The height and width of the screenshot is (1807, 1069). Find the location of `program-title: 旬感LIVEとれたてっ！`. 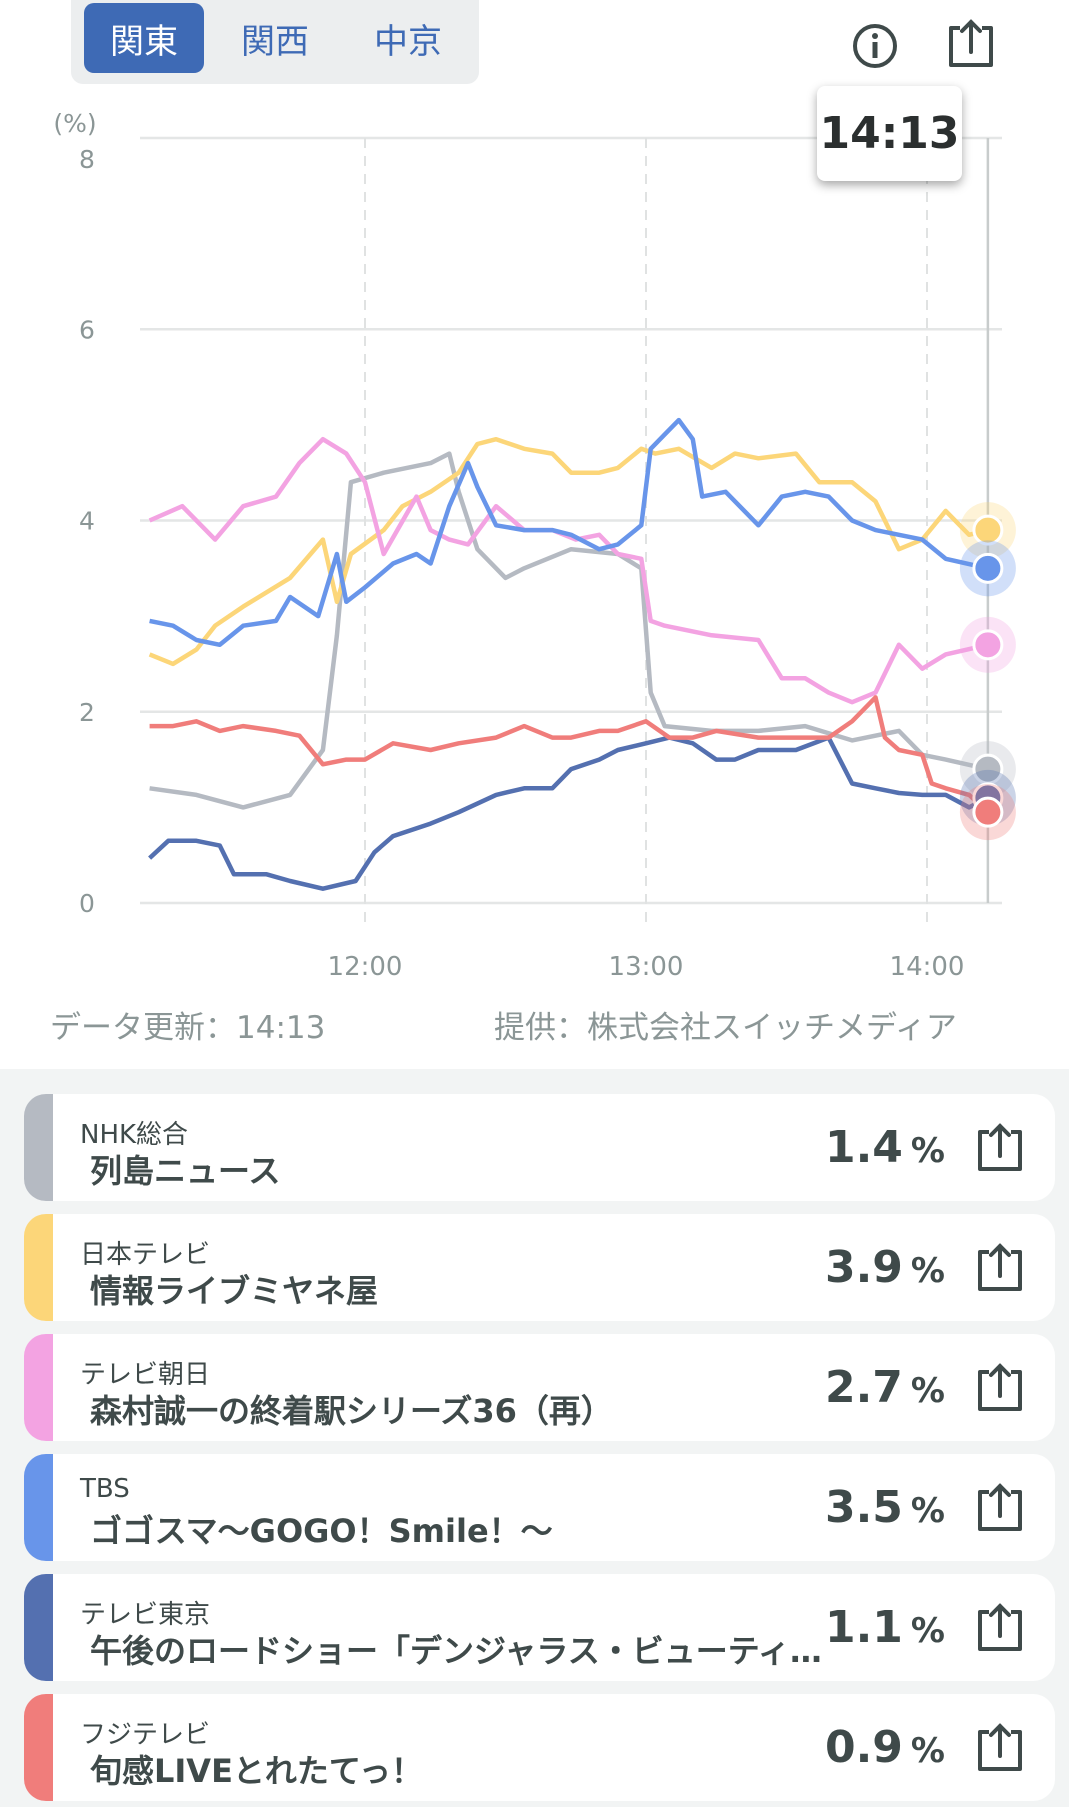

program-title: 旬感LIVEとれたてっ！ is located at coordinates (257, 1771).